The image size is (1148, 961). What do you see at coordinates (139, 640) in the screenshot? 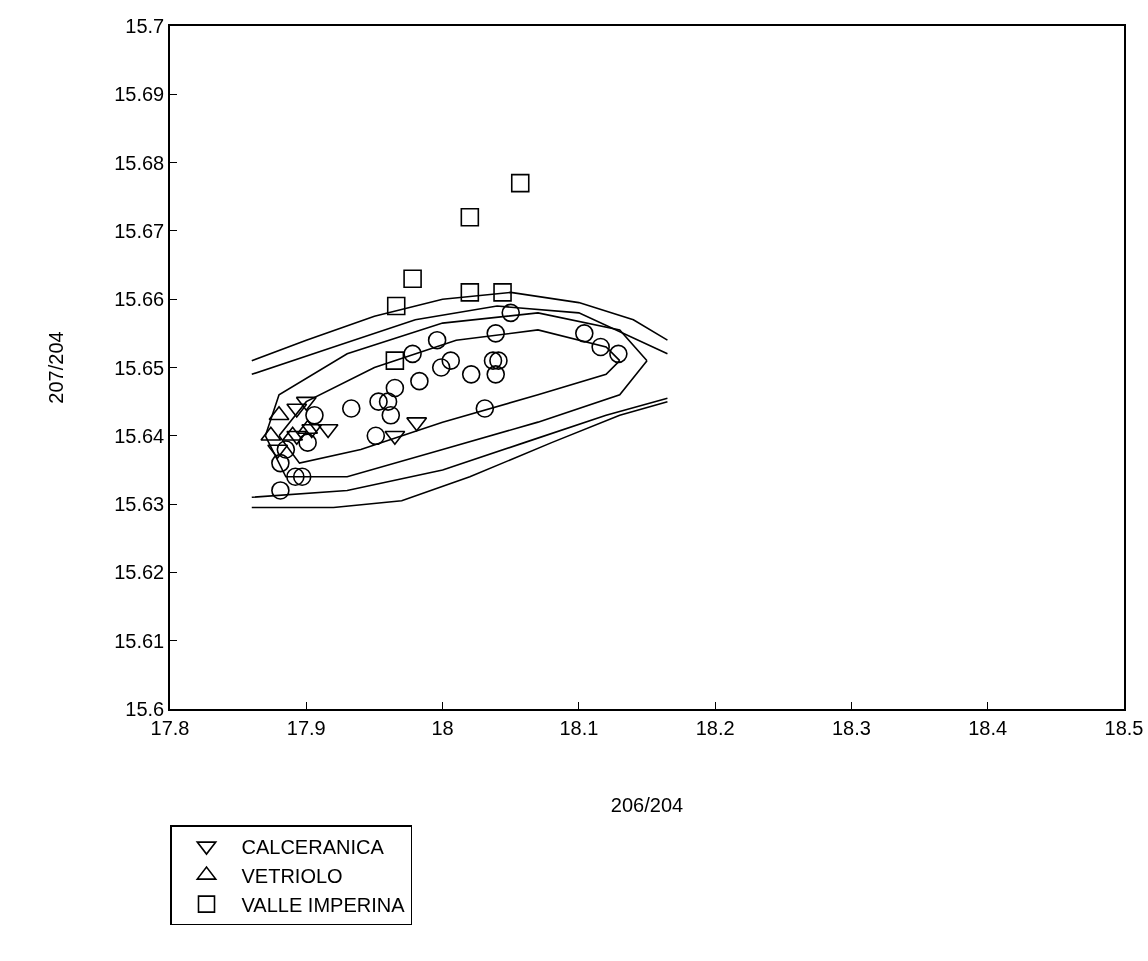
I see `y-tick-label: 15.61` at bounding box center [139, 640].